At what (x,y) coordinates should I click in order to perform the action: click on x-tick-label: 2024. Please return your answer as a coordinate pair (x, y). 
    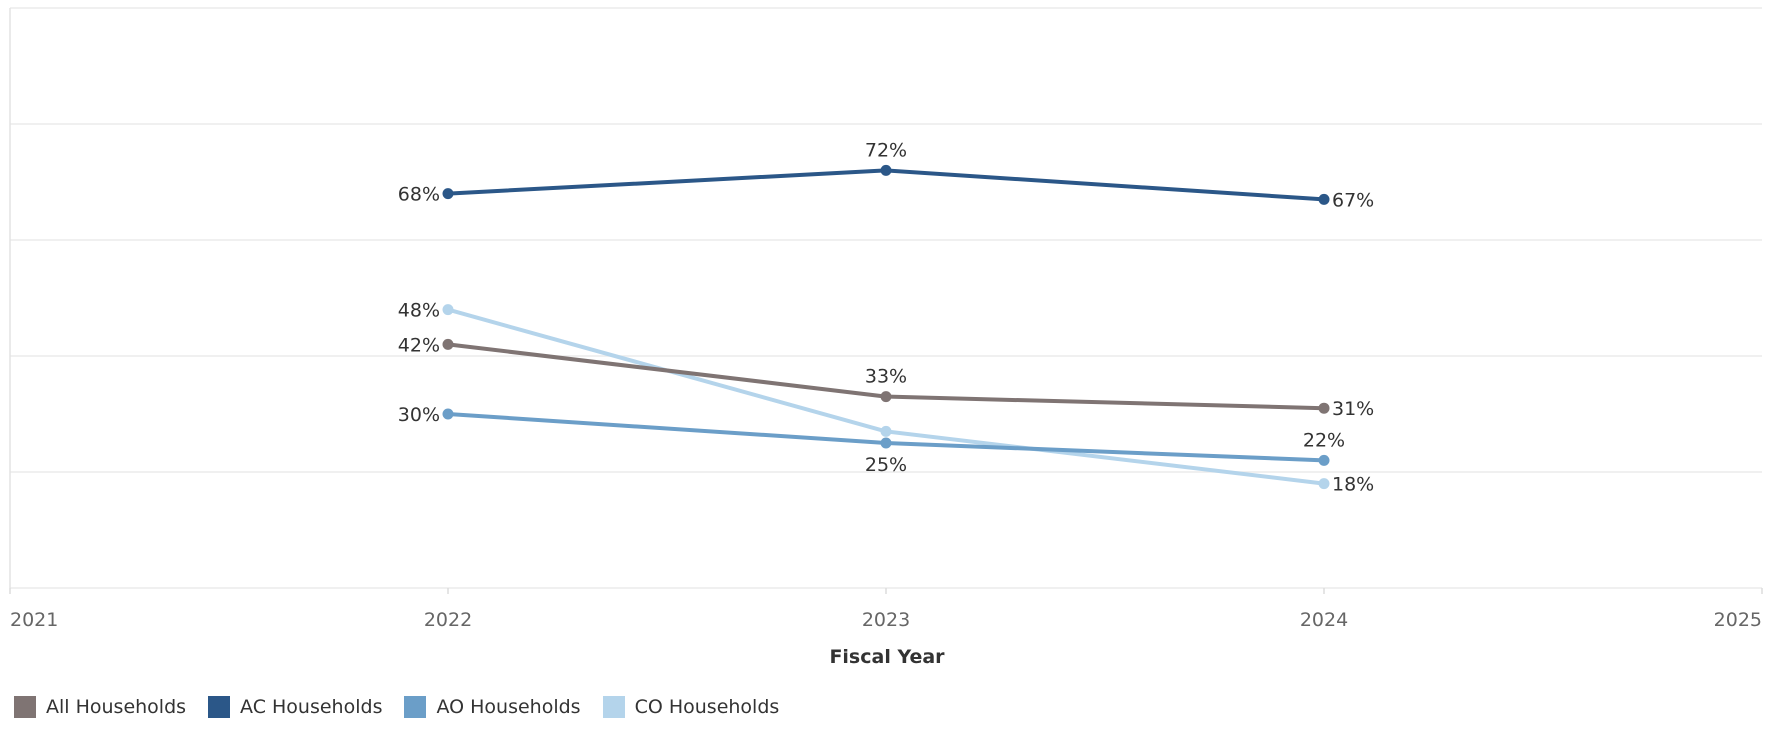
    Looking at the image, I should click on (1324, 620).